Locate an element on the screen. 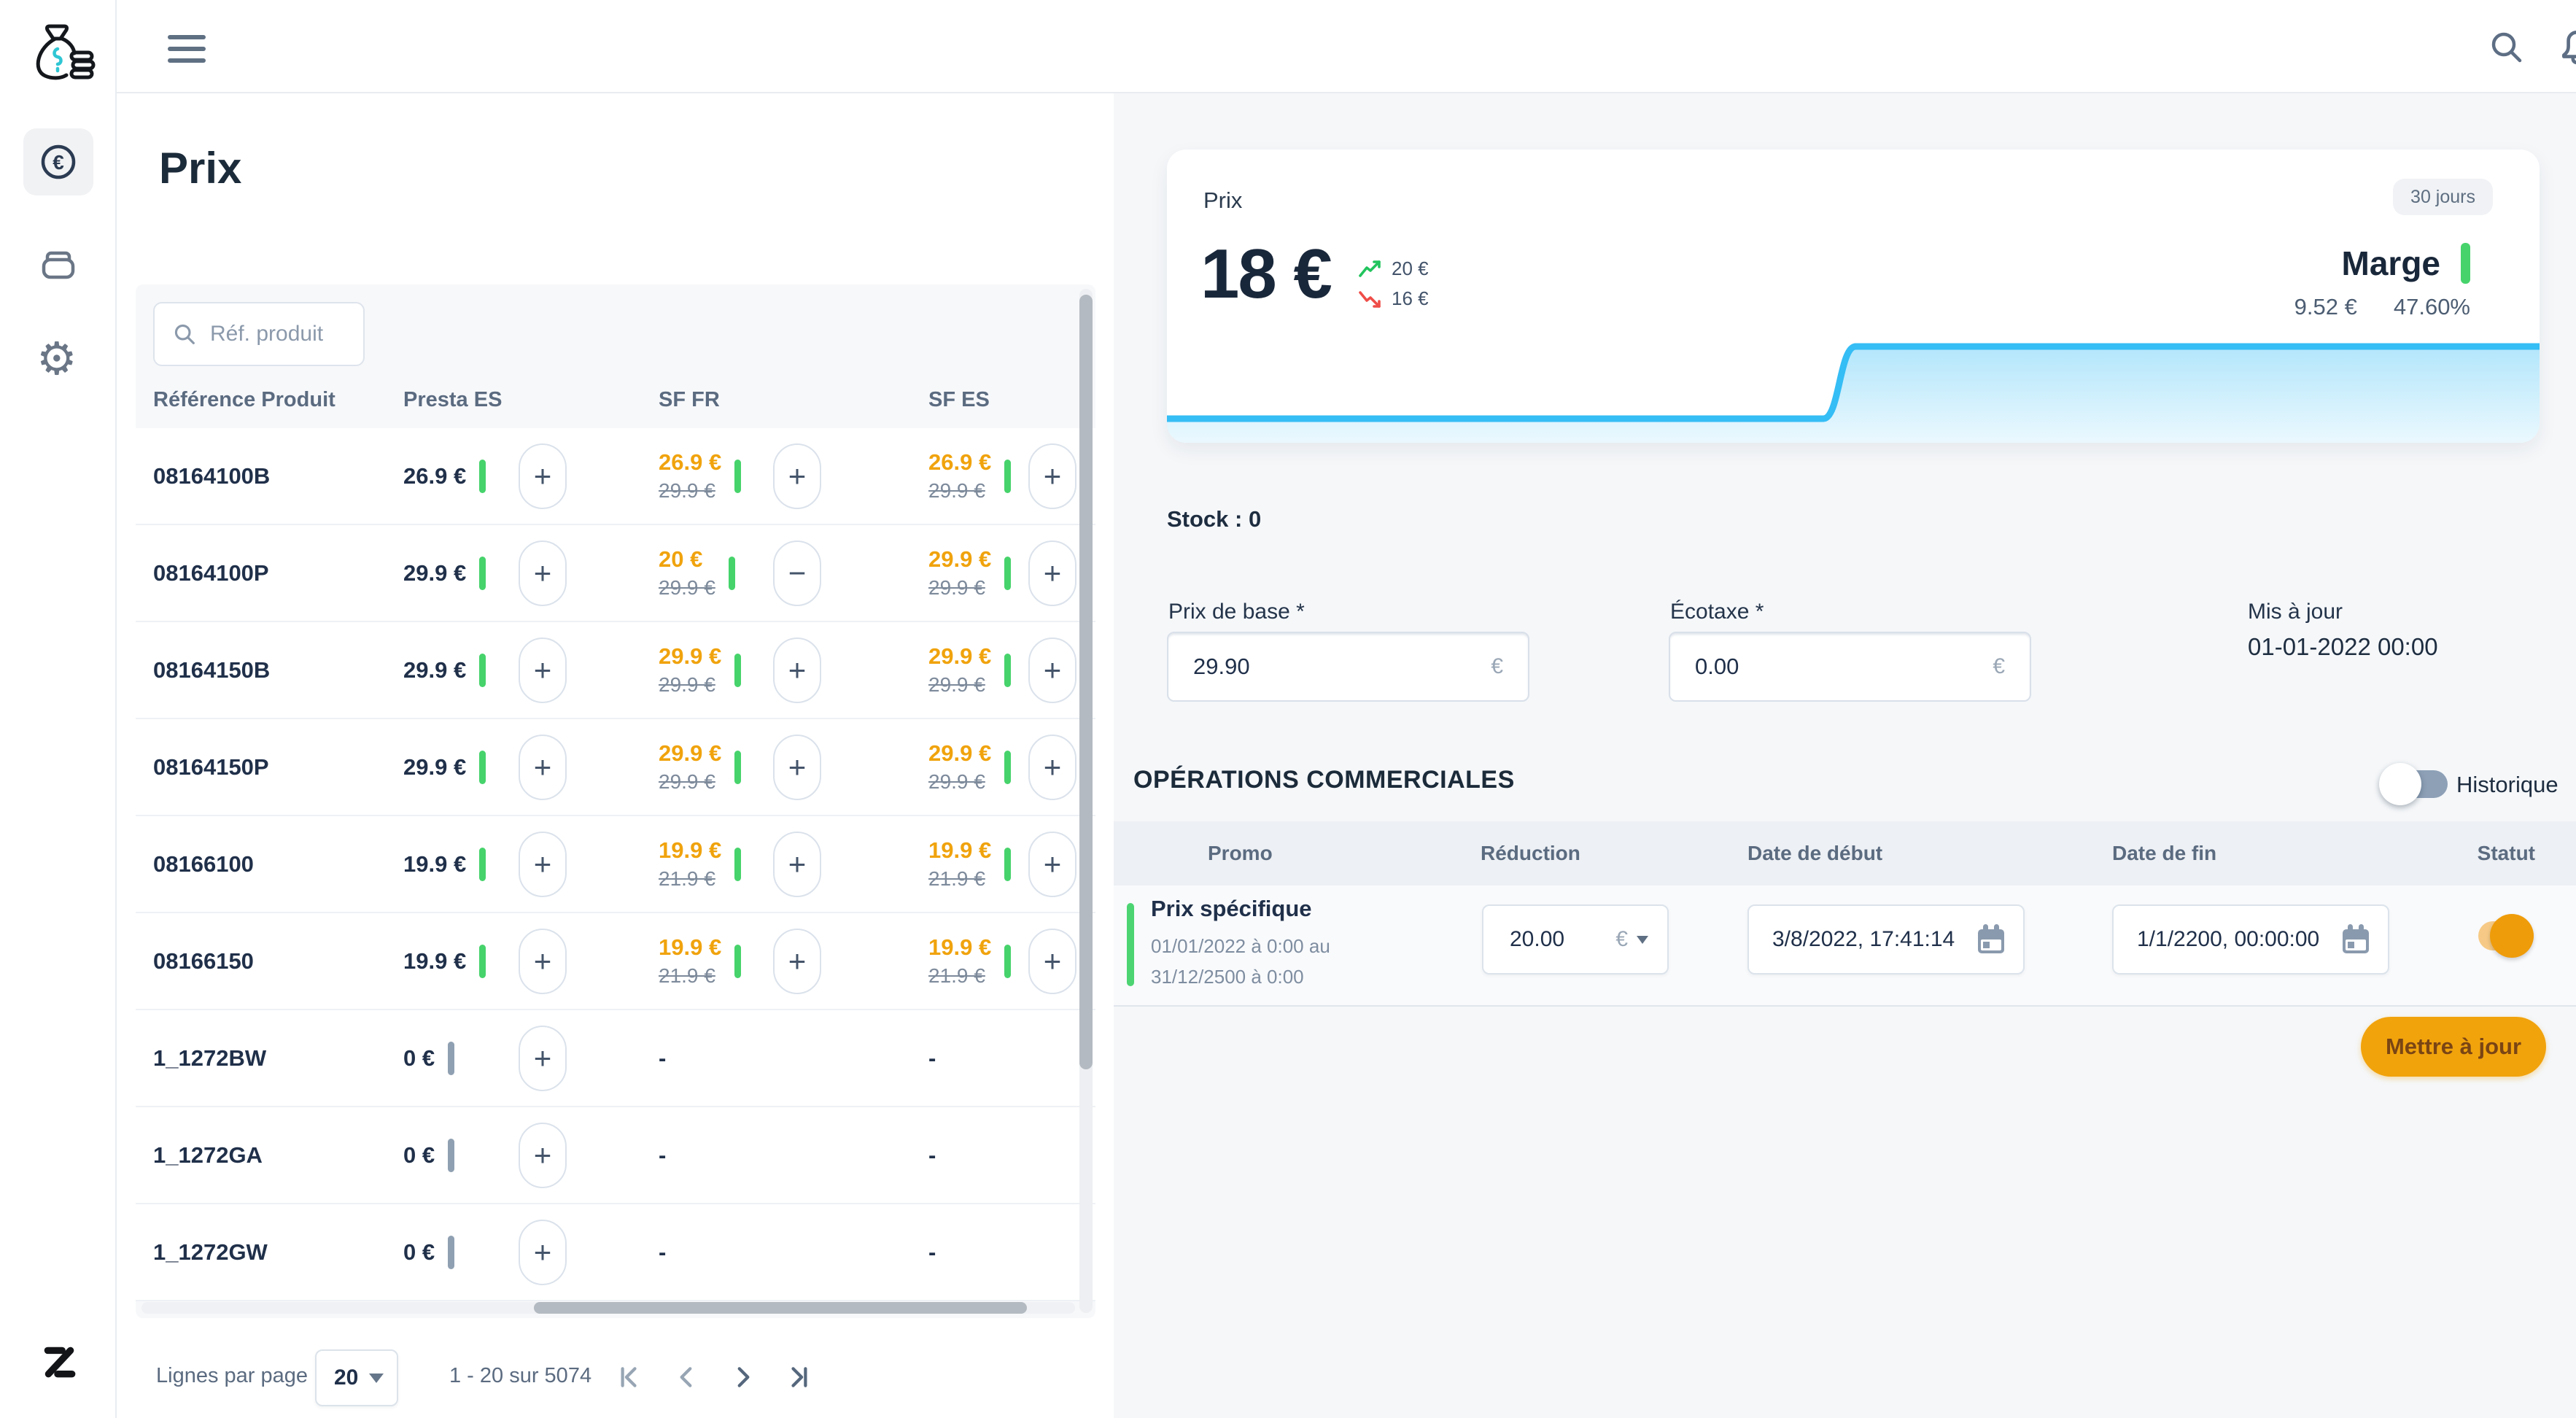 Image resolution: width=2576 pixels, height=1418 pixels. trend-down-row: 16 € is located at coordinates (1394, 298).